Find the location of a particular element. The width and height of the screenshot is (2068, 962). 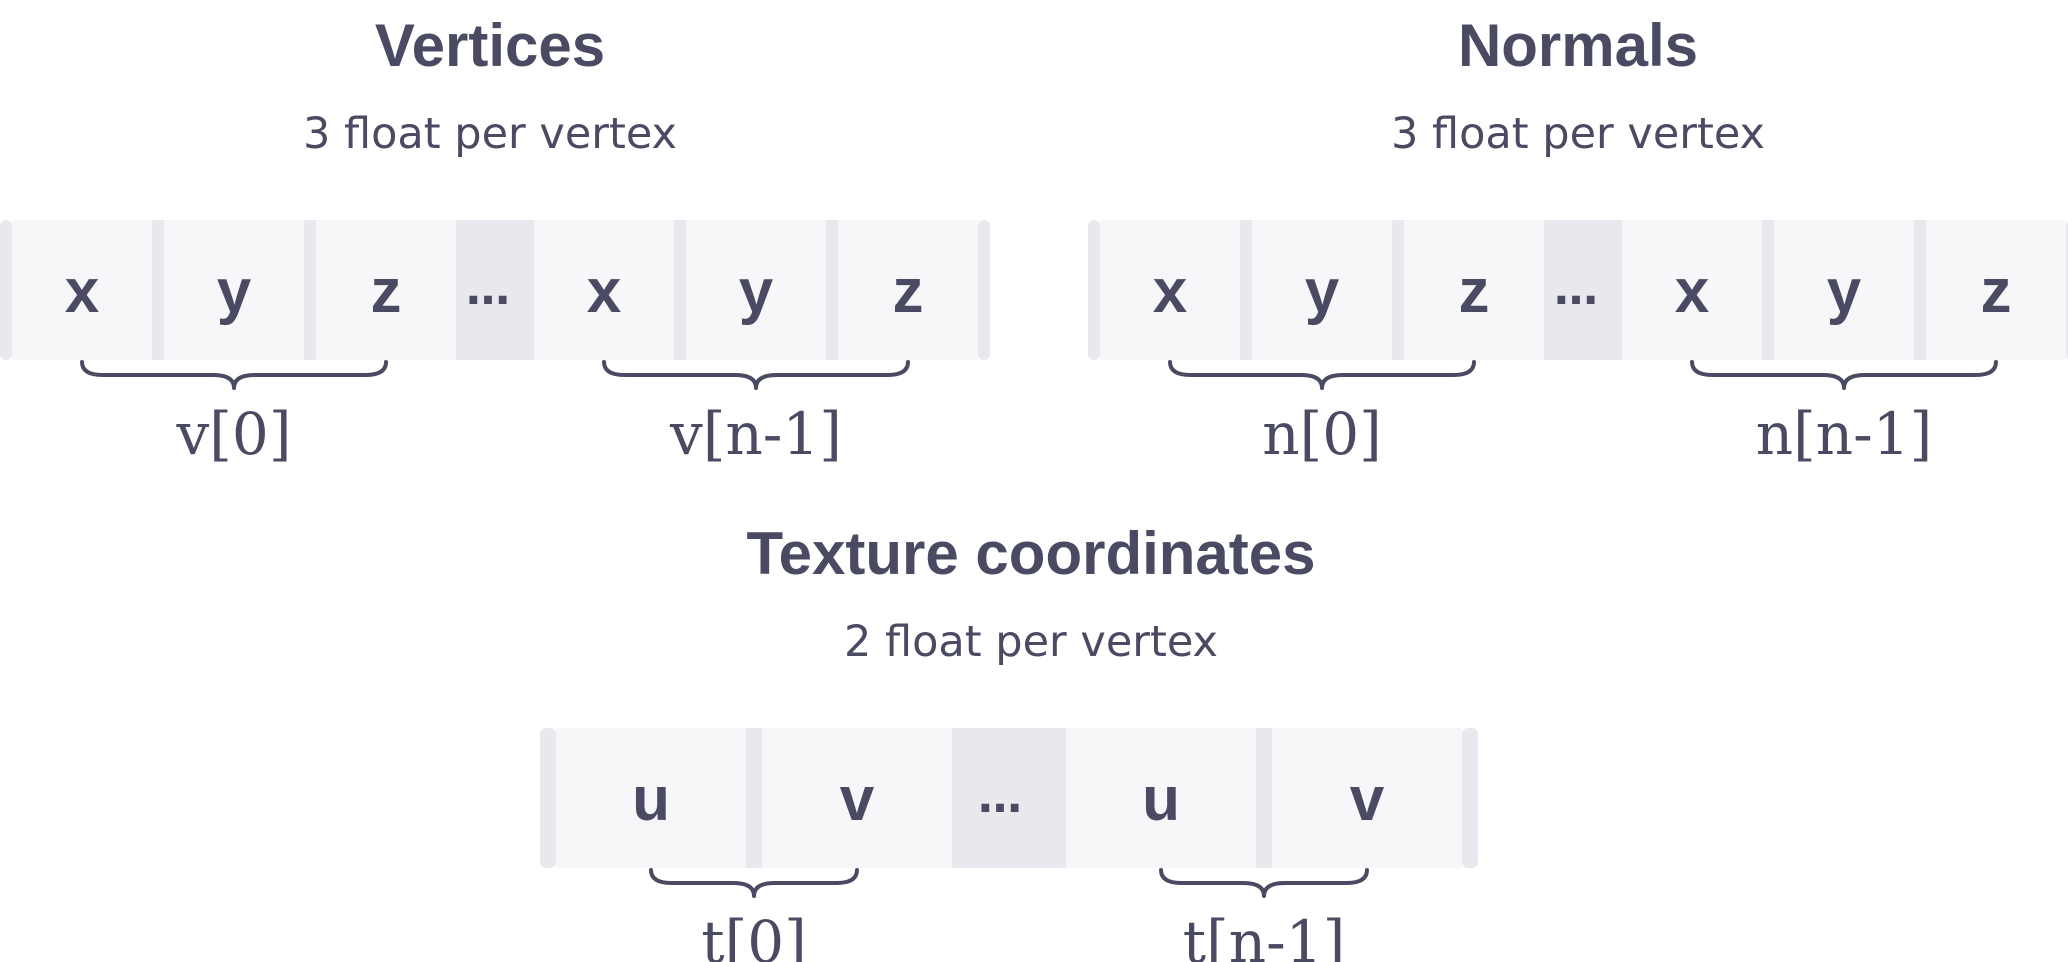

normals-cell-last-2-label: z is located at coordinates (1996, 291).